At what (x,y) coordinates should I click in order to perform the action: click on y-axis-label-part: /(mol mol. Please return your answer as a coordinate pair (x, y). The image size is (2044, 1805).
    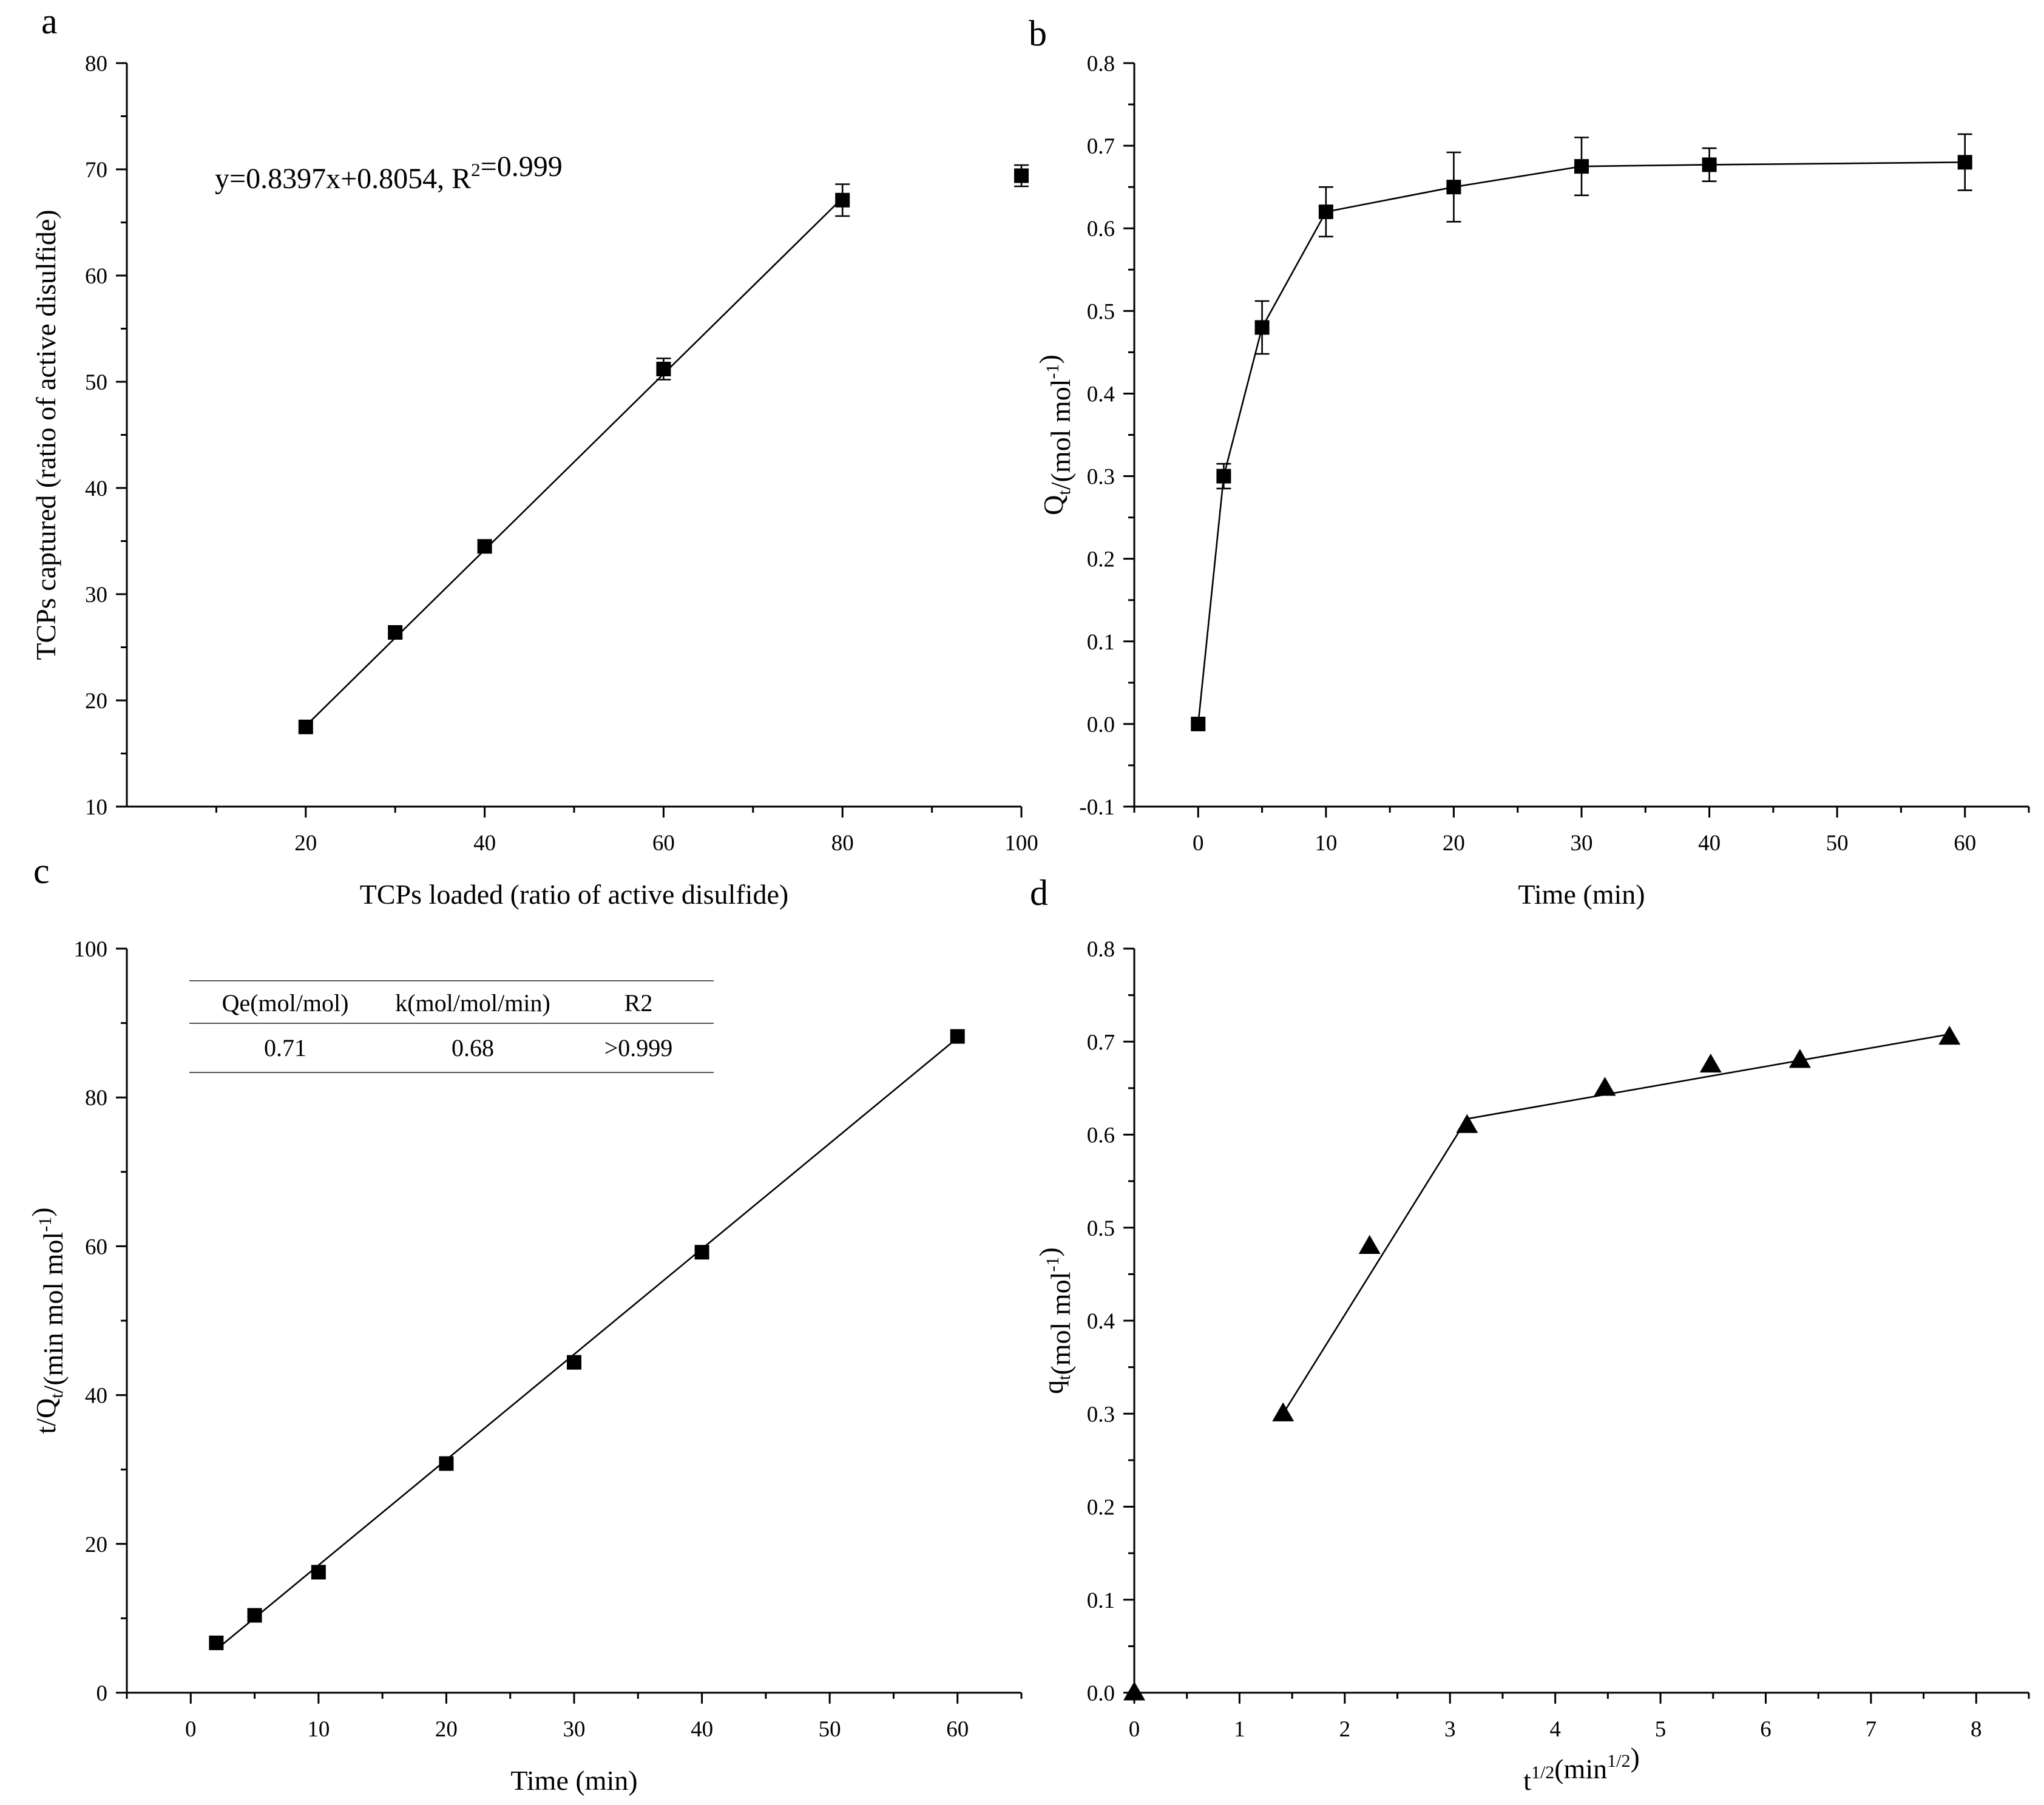
    Looking at the image, I should click on (1060, 434).